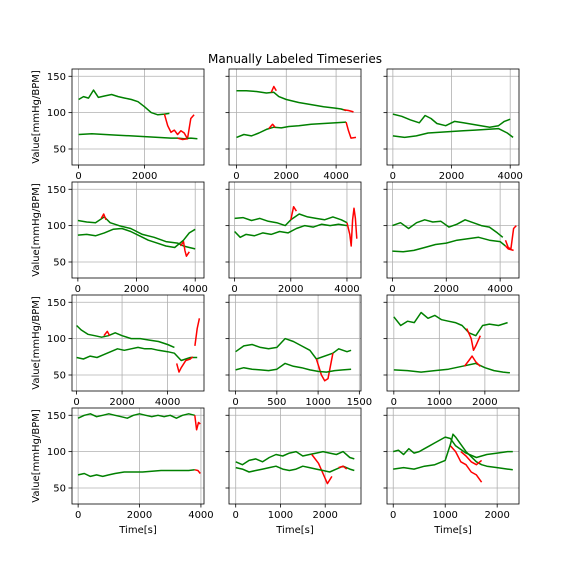 The height and width of the screenshot is (576, 576). I want to click on subplot-5: 0 2000 4000, so click(293, 238).